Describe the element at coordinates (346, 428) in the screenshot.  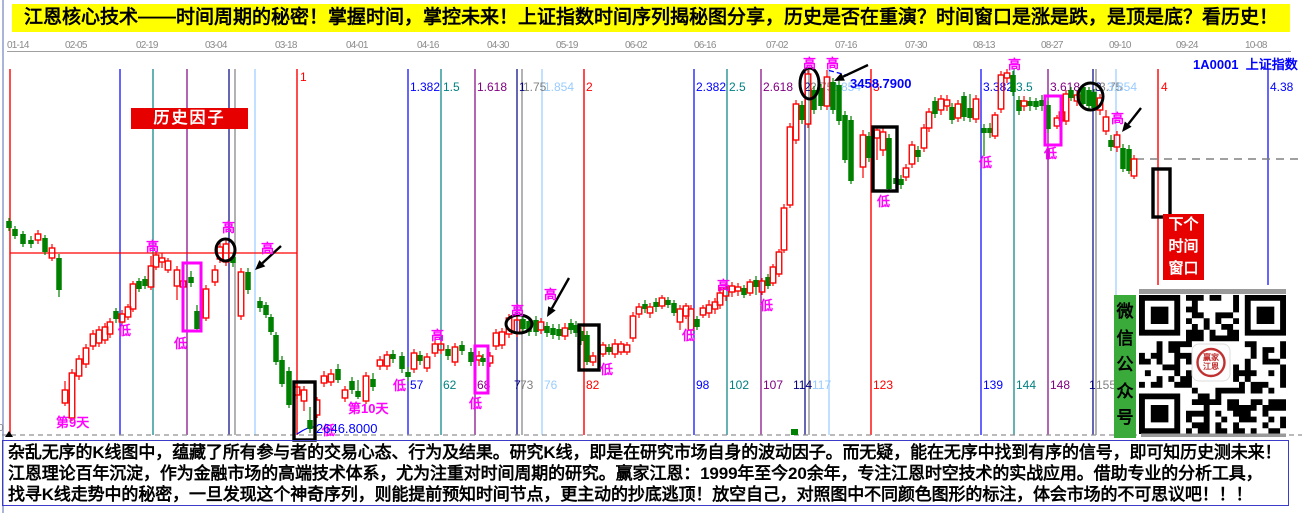
I see `svg-text: 2646.8000` at that location.